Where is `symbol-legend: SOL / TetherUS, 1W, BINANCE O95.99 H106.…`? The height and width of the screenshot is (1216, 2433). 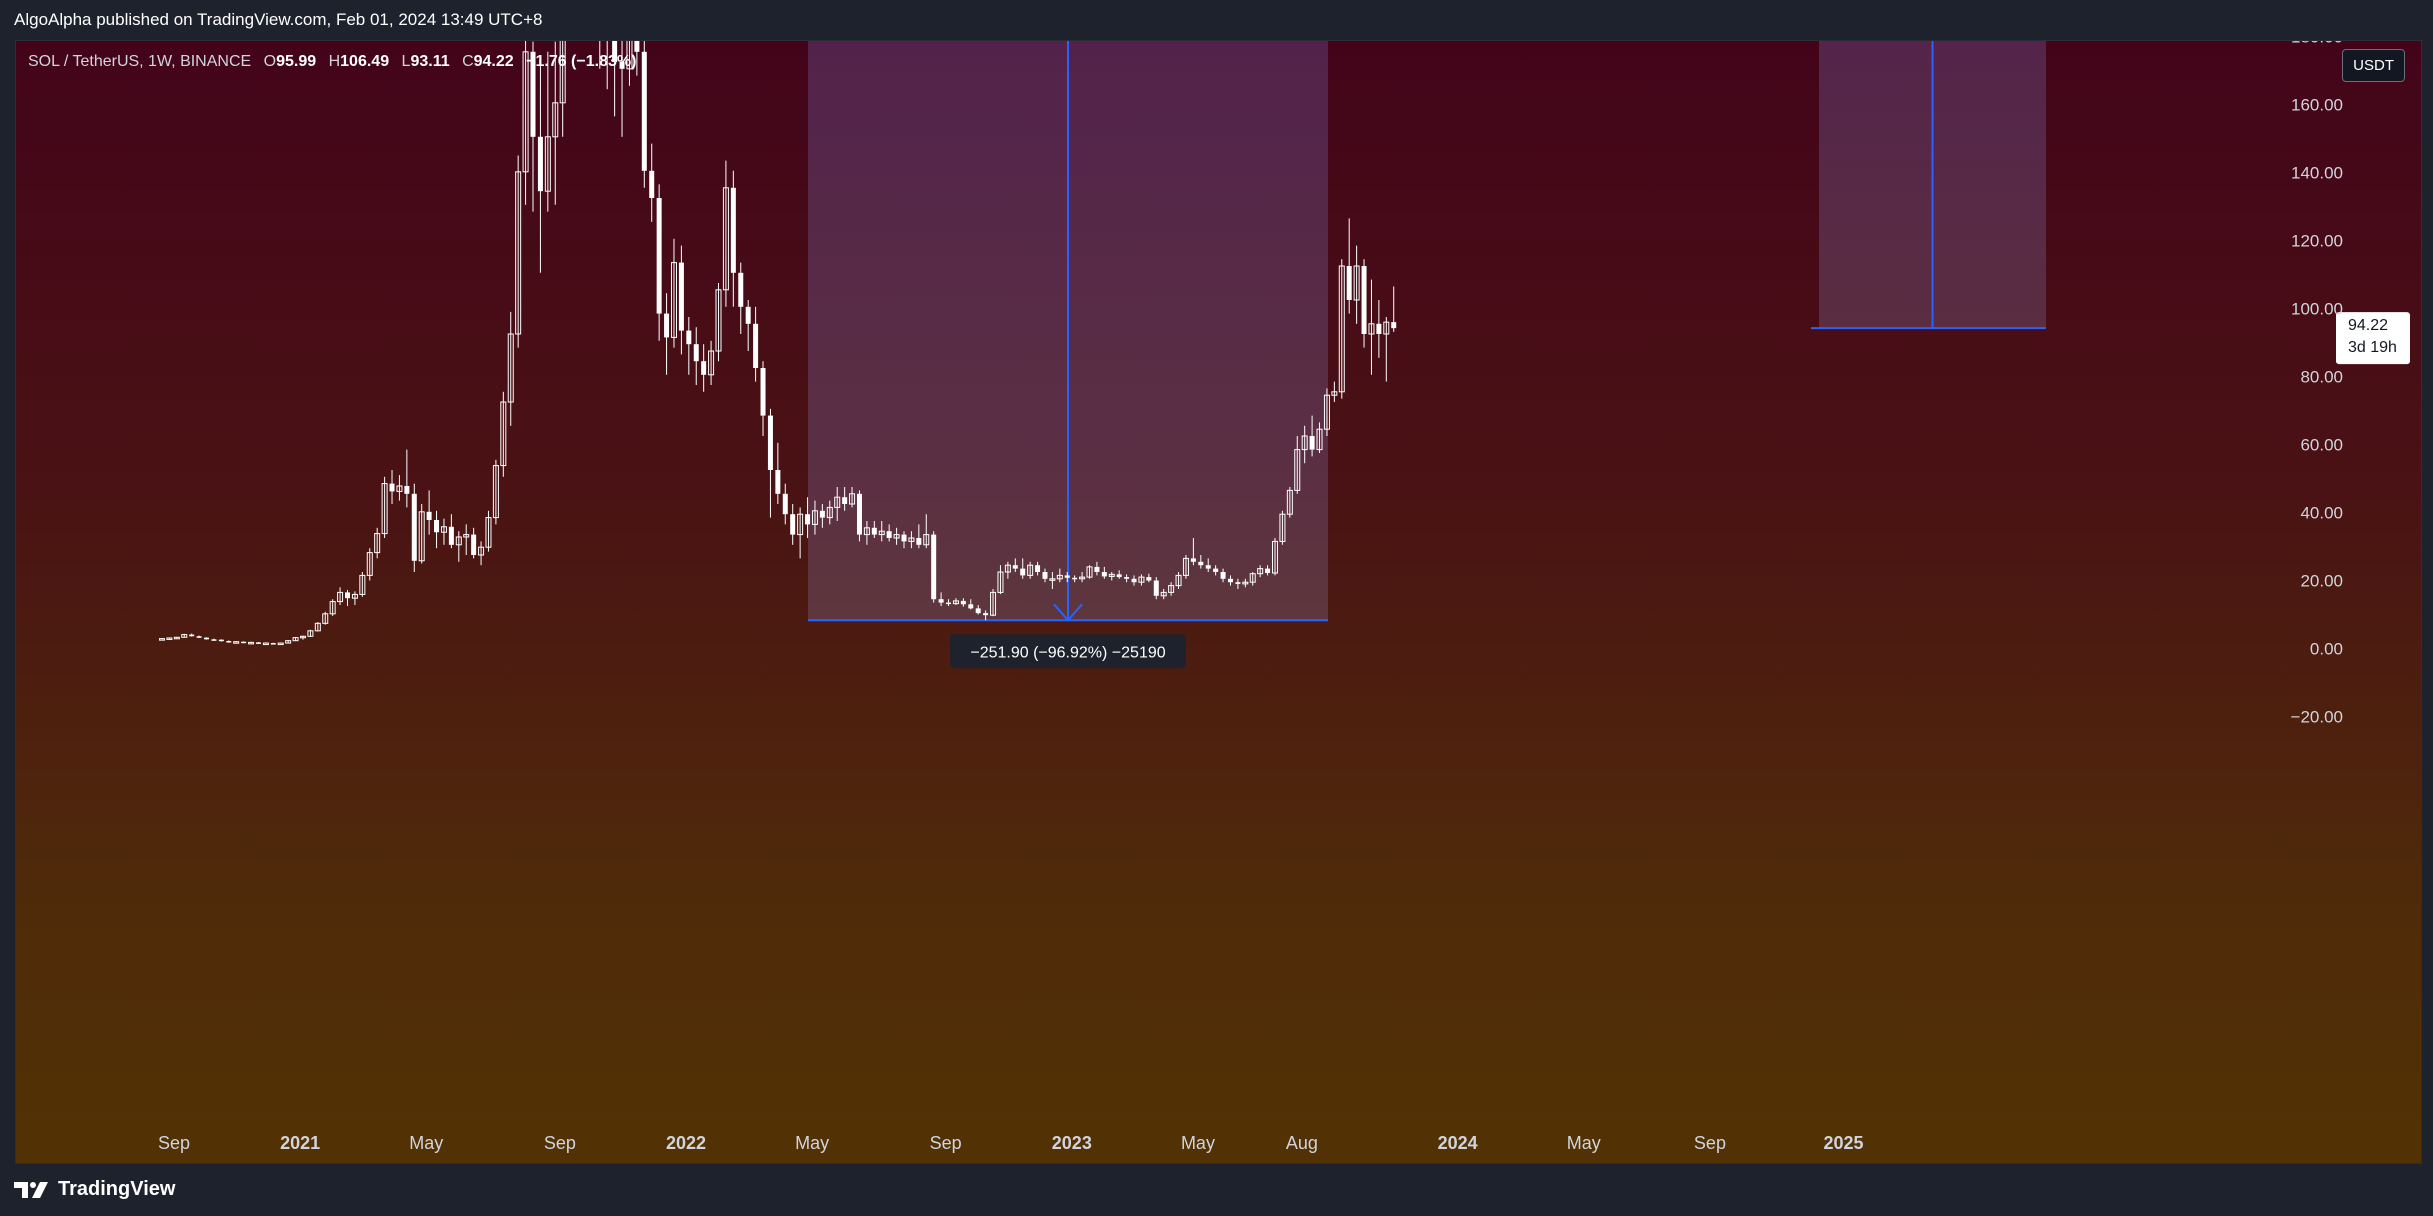
symbol-legend: SOL / TetherUS, 1W, BINANCE O95.99 H106.… is located at coordinates (332, 62).